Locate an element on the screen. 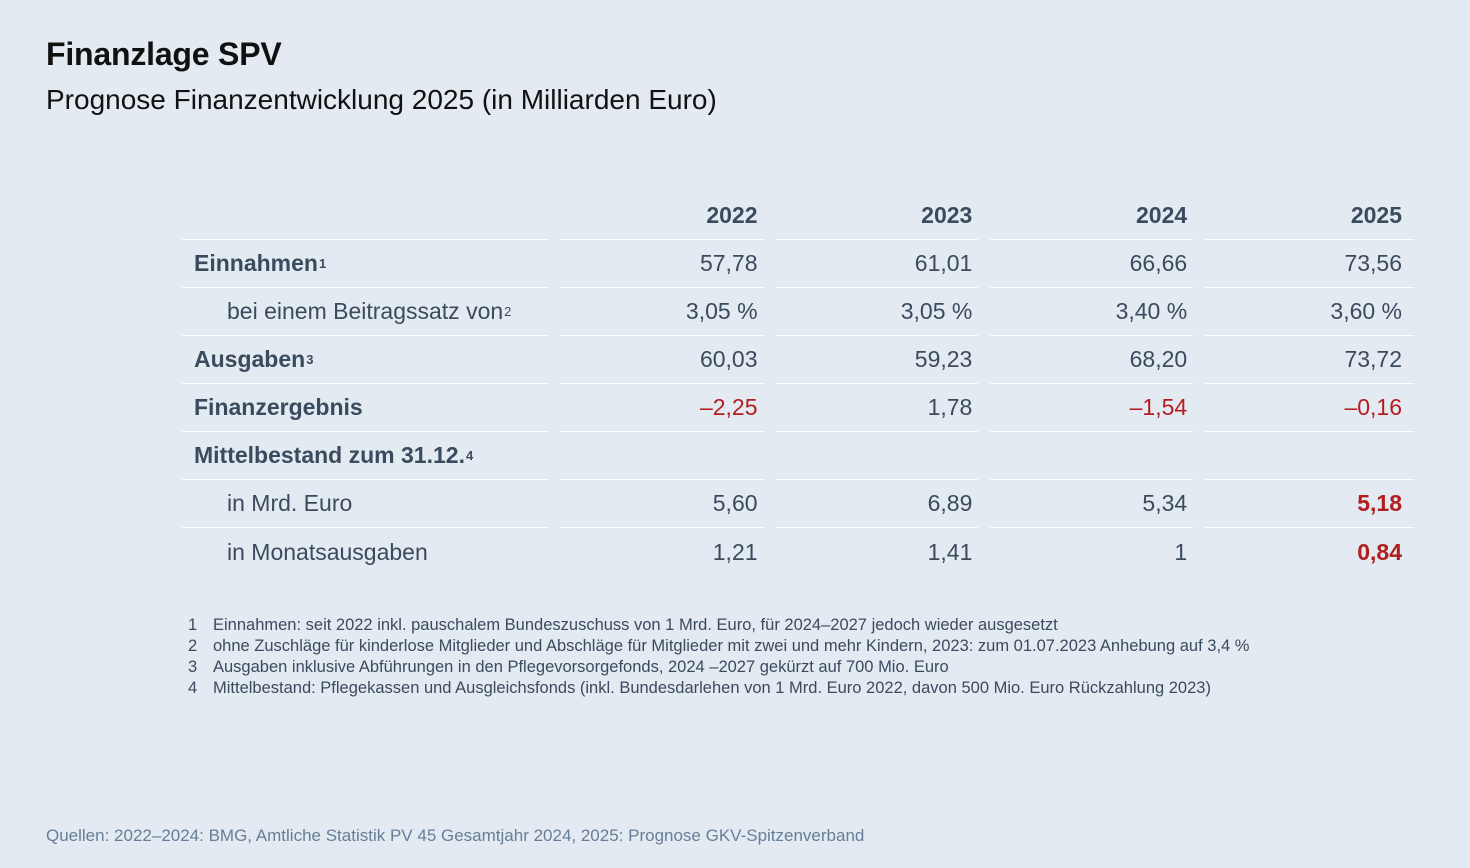 This screenshot has width=1470, height=868. table-cell-highlight: 0,84 is located at coordinates (1380, 551).